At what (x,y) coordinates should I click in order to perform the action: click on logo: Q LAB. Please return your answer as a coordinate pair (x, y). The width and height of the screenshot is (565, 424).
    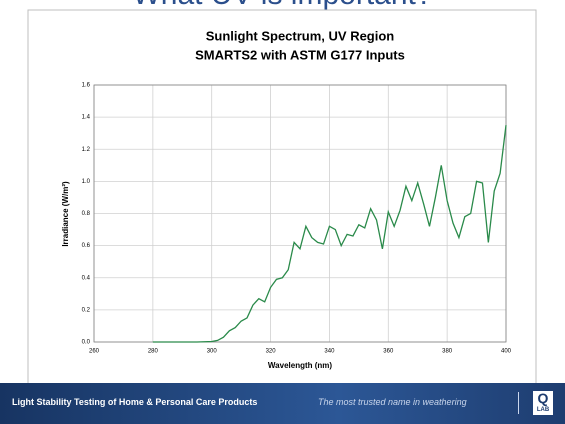
    Looking at the image, I should click on (543, 403).